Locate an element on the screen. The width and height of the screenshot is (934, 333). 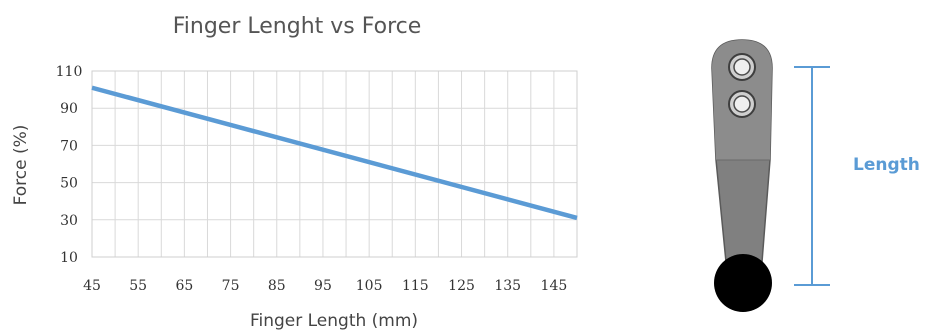
length-dimension is located at coordinates (812, 176).